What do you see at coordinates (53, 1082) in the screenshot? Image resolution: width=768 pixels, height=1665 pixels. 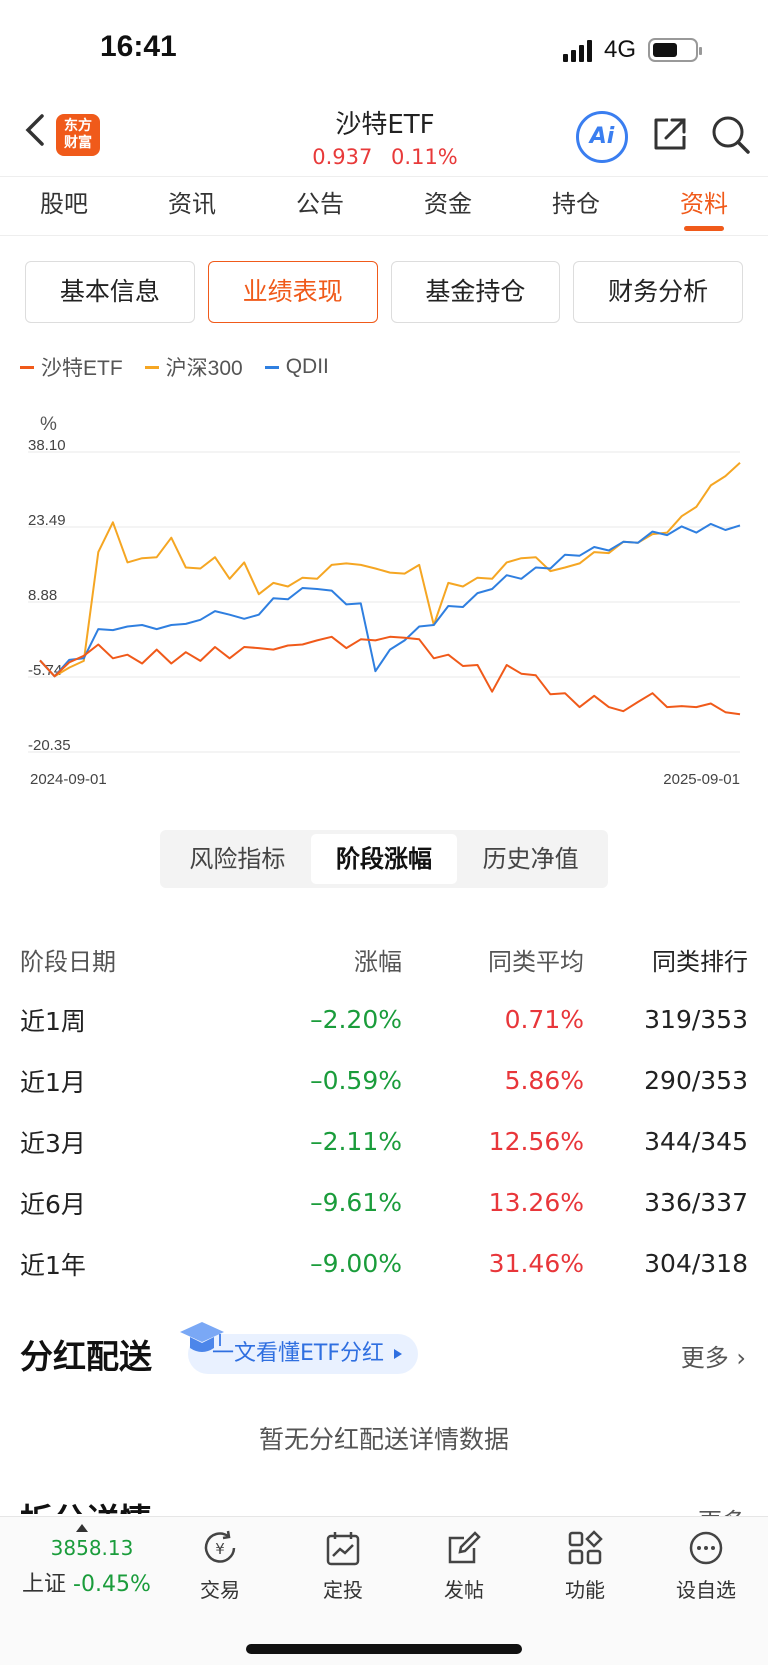 I see `period-label: 近1月` at bounding box center [53, 1082].